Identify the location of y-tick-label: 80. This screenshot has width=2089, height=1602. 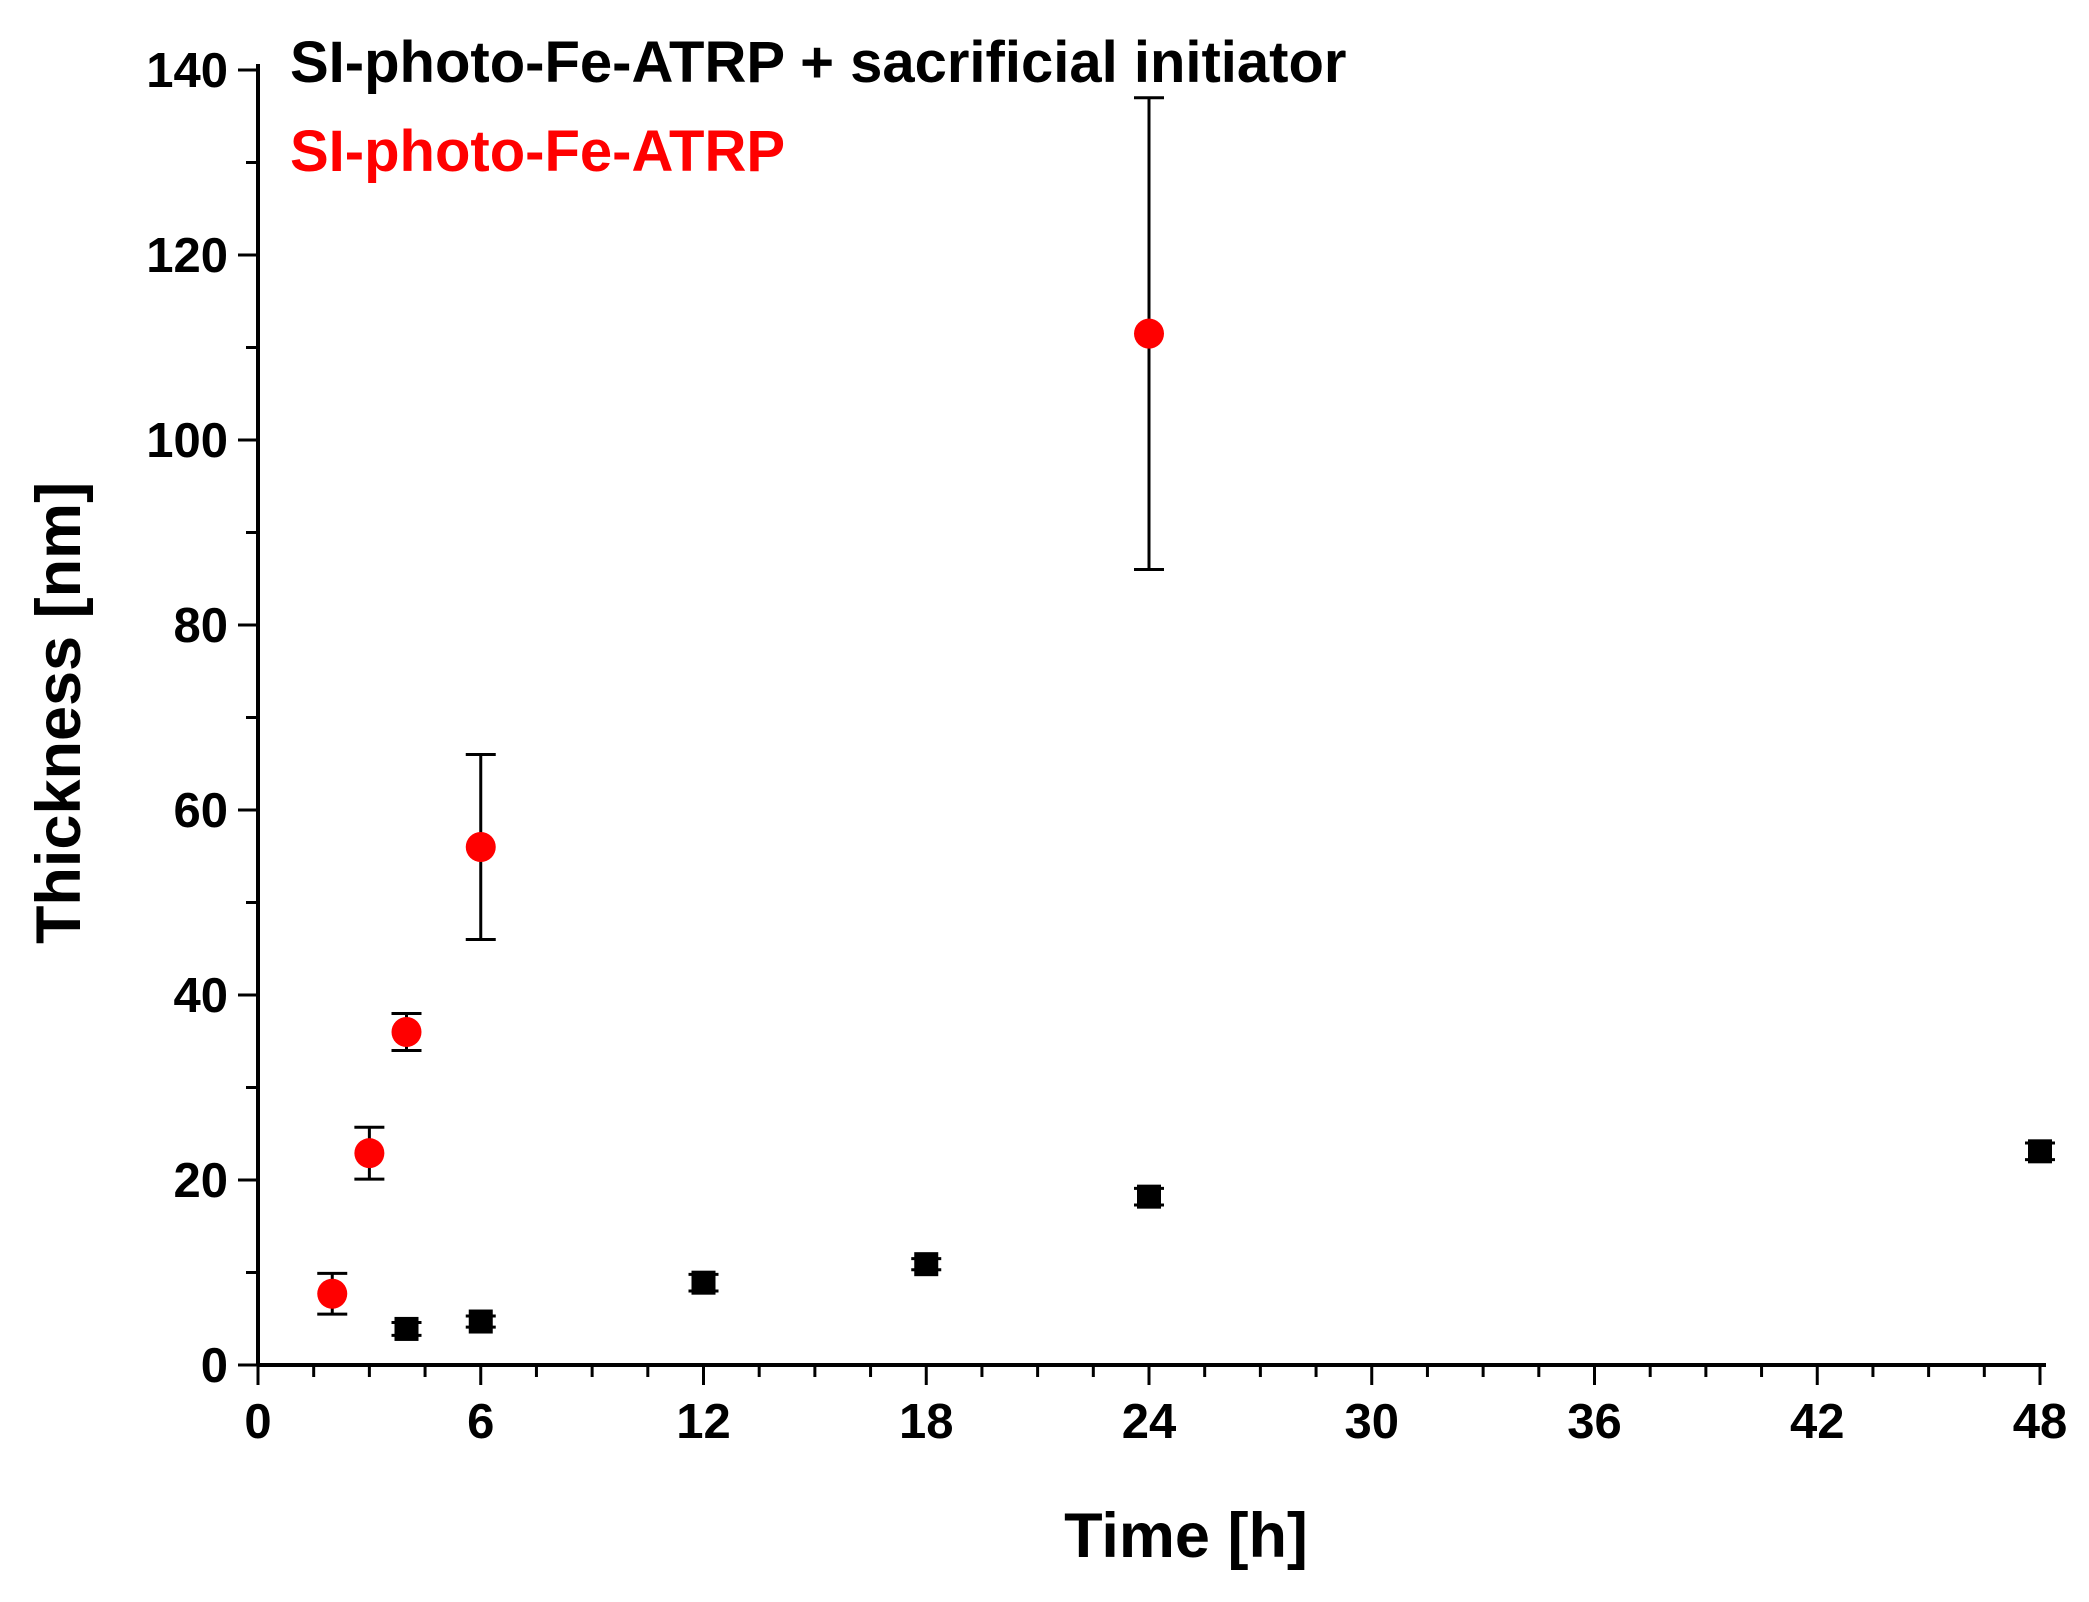
(200, 626).